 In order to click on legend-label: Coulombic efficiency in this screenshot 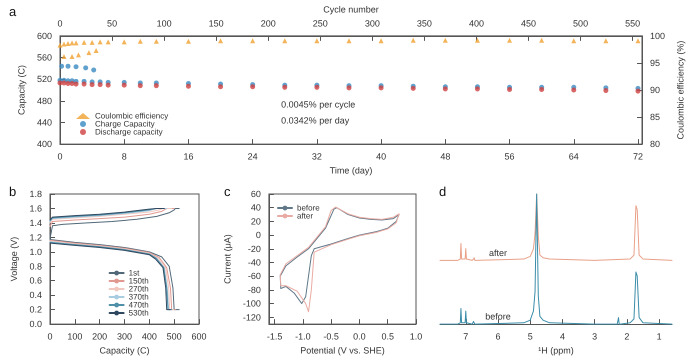, I will do `click(131, 116)`.